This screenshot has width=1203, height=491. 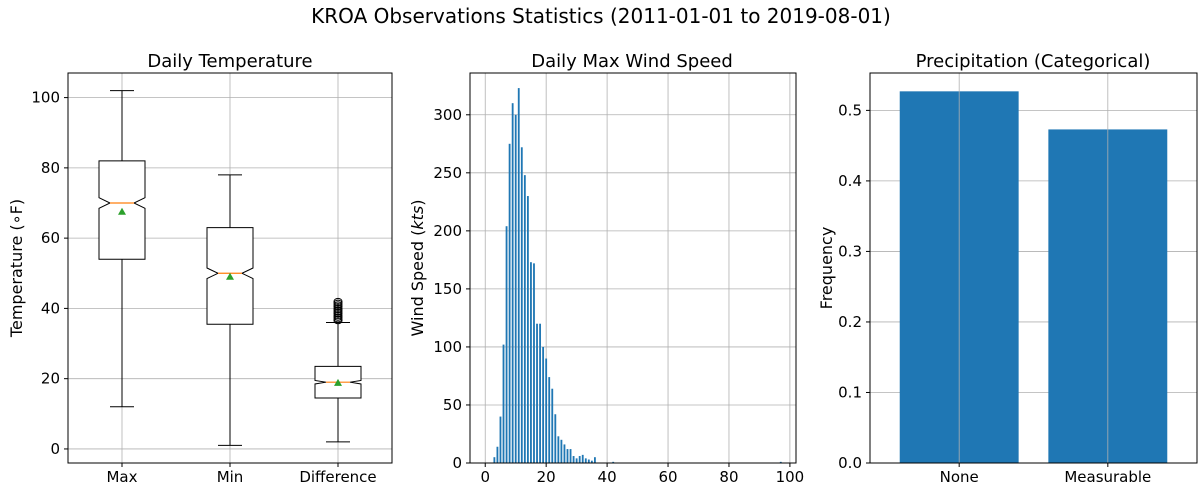 What do you see at coordinates (632, 61) in the screenshot?
I see `wind-chart-title: Daily Max Wind Speed` at bounding box center [632, 61].